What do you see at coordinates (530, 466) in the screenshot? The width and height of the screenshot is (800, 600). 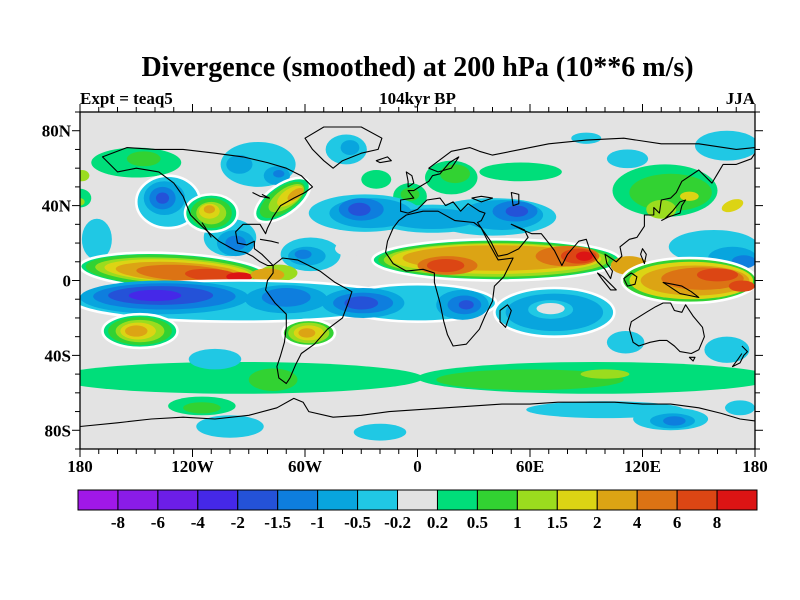 I see `x-axis-label: 60E` at bounding box center [530, 466].